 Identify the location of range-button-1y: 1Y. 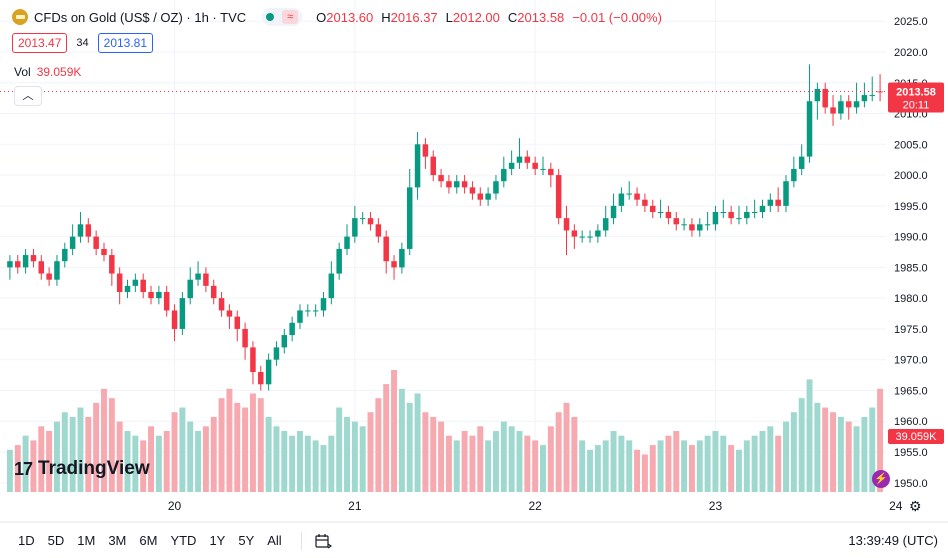
(217, 540).